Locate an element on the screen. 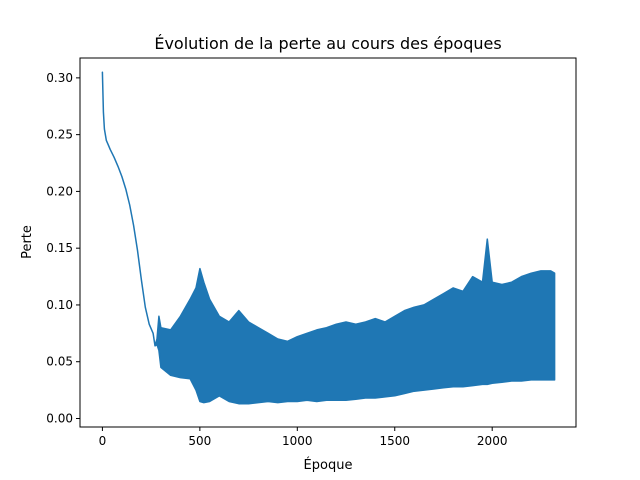  y-tick-label: 0.30 is located at coordinates (59, 78).